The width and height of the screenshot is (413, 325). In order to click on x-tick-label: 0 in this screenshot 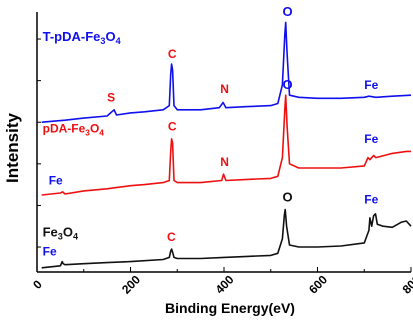, I will do `click(37, 284)`.